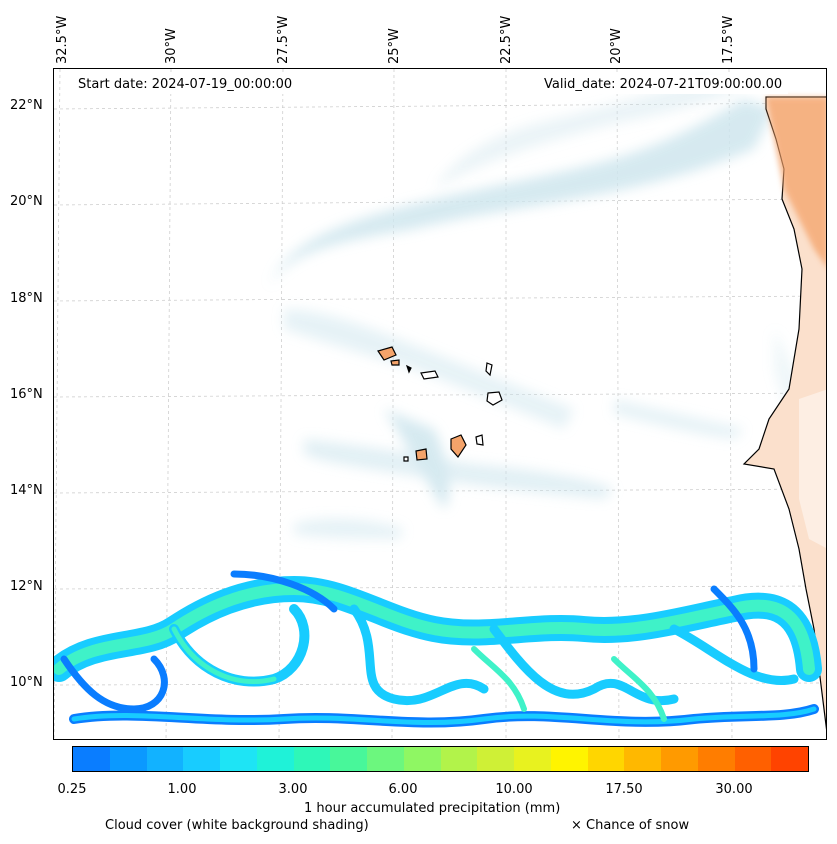 This screenshot has height=844, width=837. Describe the element at coordinates (26, 586) in the screenshot. I see `lat-label-12n: 12°N` at that location.